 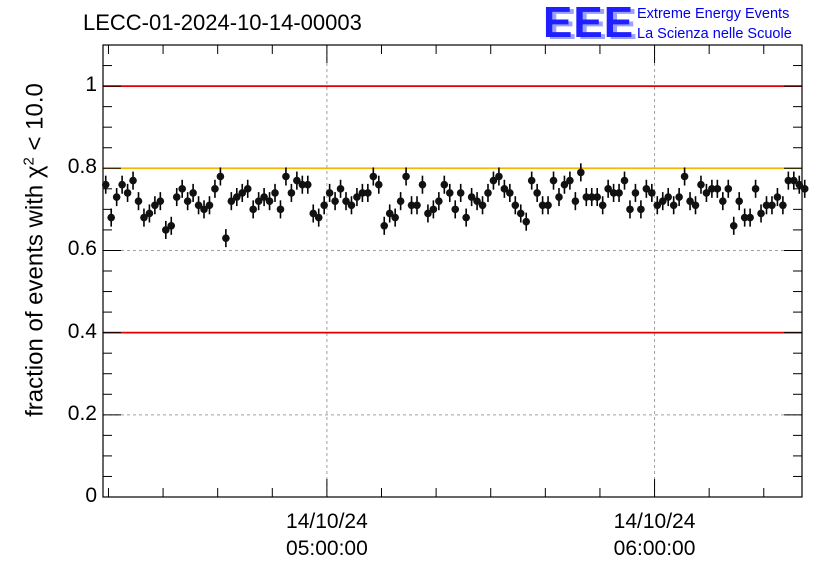 I want to click on logo-line-2: La Scienza nelle Scuole, so click(x=714, y=34).